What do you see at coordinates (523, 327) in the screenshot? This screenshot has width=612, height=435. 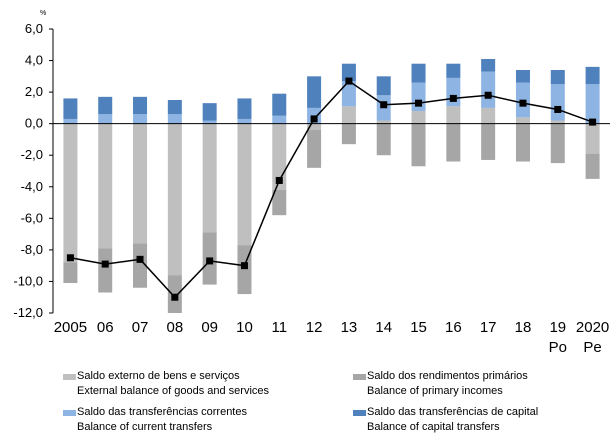 I see `x-tick-label: 18` at bounding box center [523, 327].